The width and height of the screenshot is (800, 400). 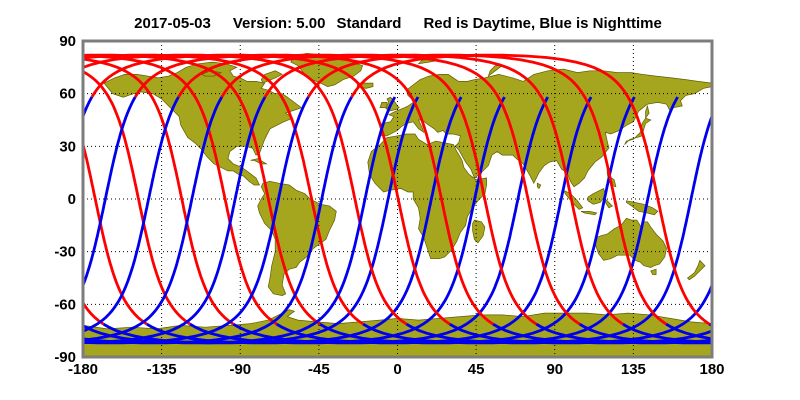 I want to click on landmass-sakhalin, so click(x=647, y=112).